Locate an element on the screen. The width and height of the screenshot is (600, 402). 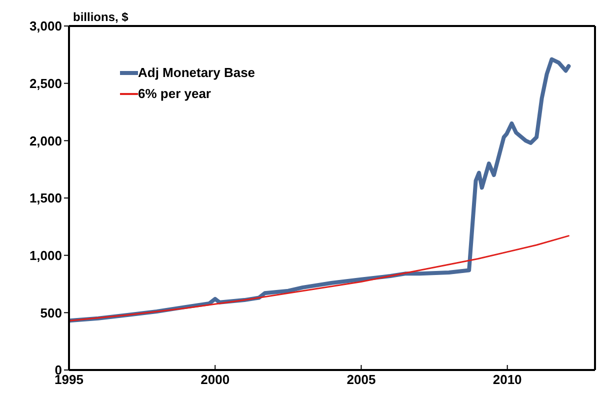
legend-label: Adj Monetary Base is located at coordinates (197, 72).